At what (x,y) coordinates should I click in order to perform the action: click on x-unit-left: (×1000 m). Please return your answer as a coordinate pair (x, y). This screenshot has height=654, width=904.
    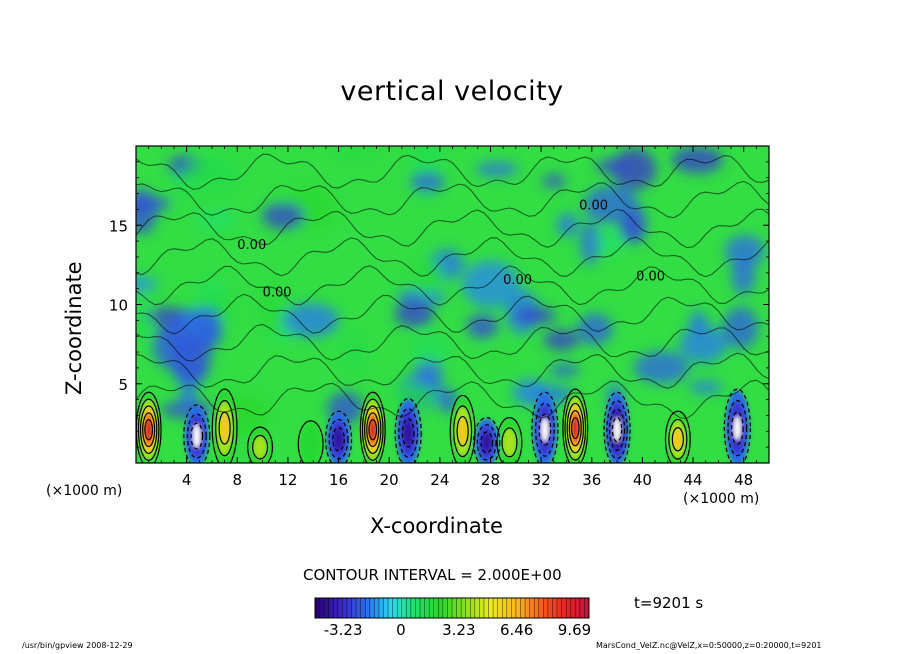
    Looking at the image, I should click on (84, 491).